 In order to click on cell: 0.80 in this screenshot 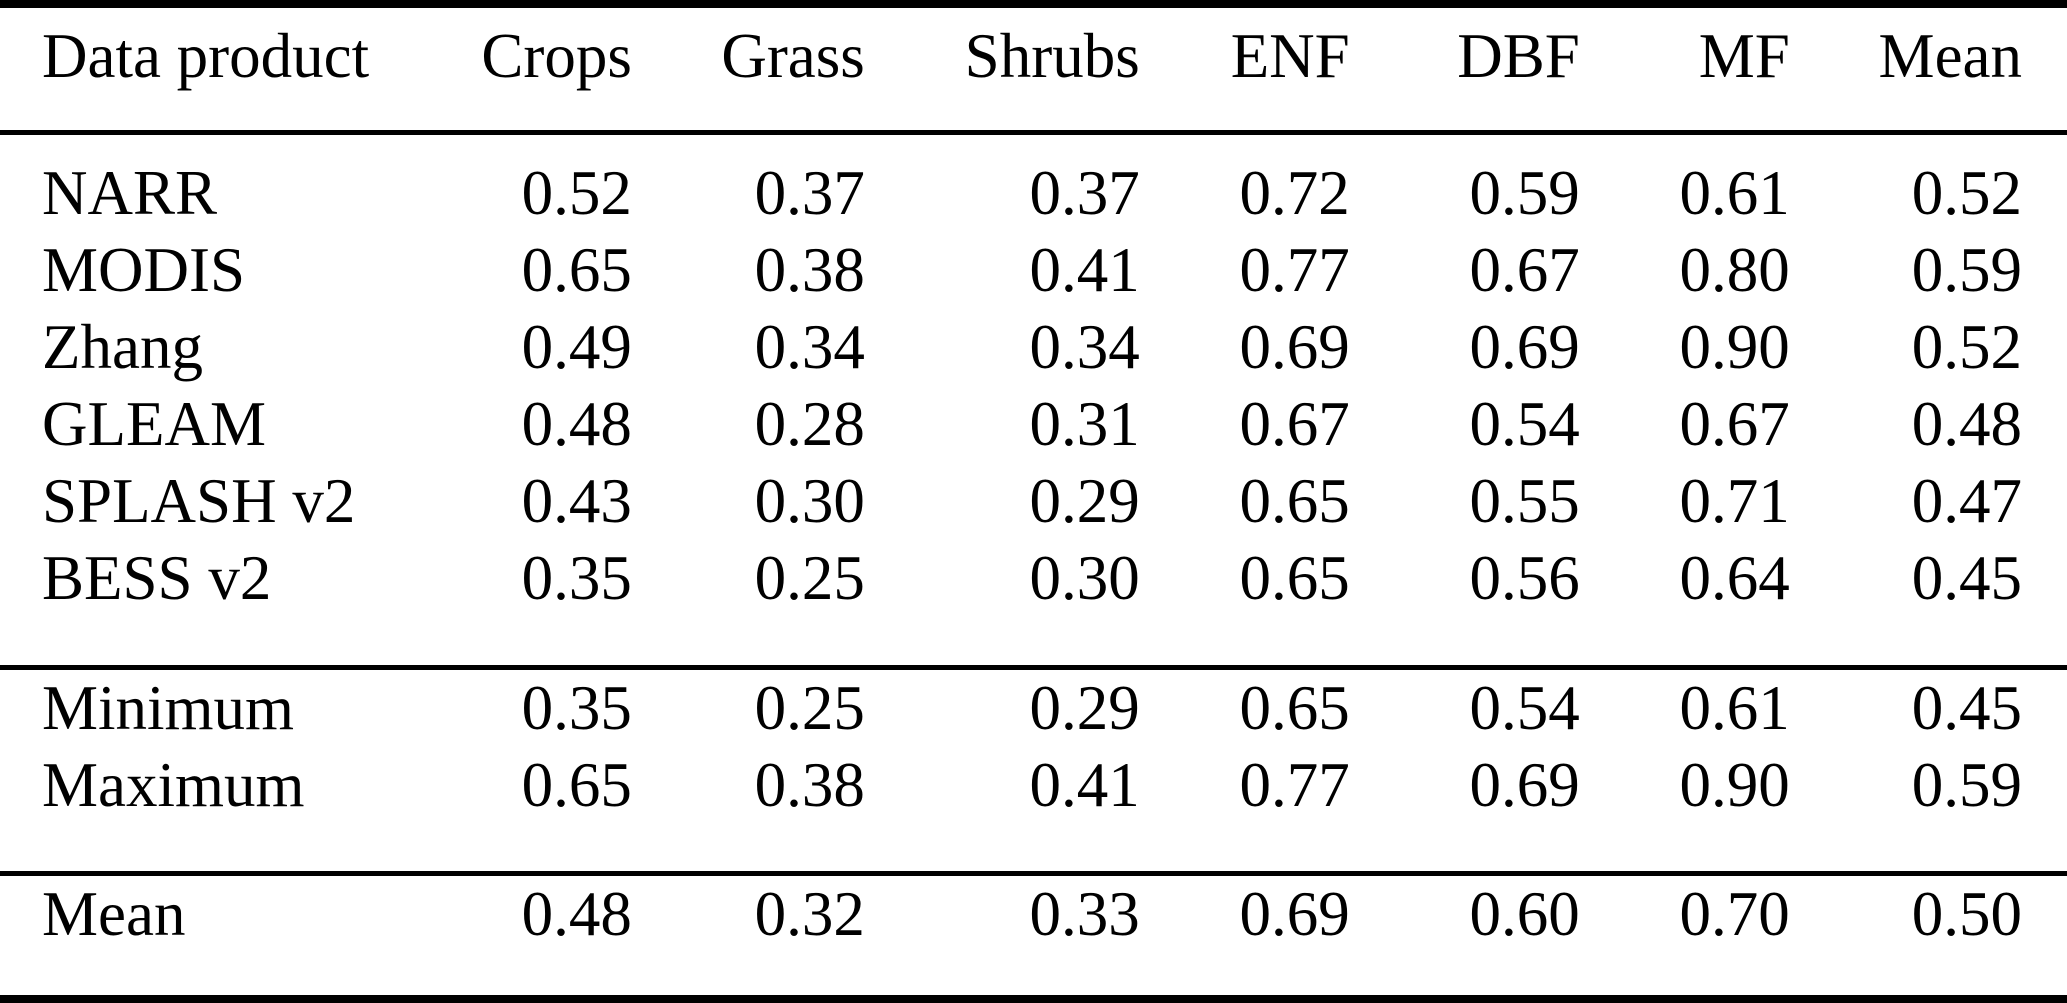, I will do `click(1734, 270)`.